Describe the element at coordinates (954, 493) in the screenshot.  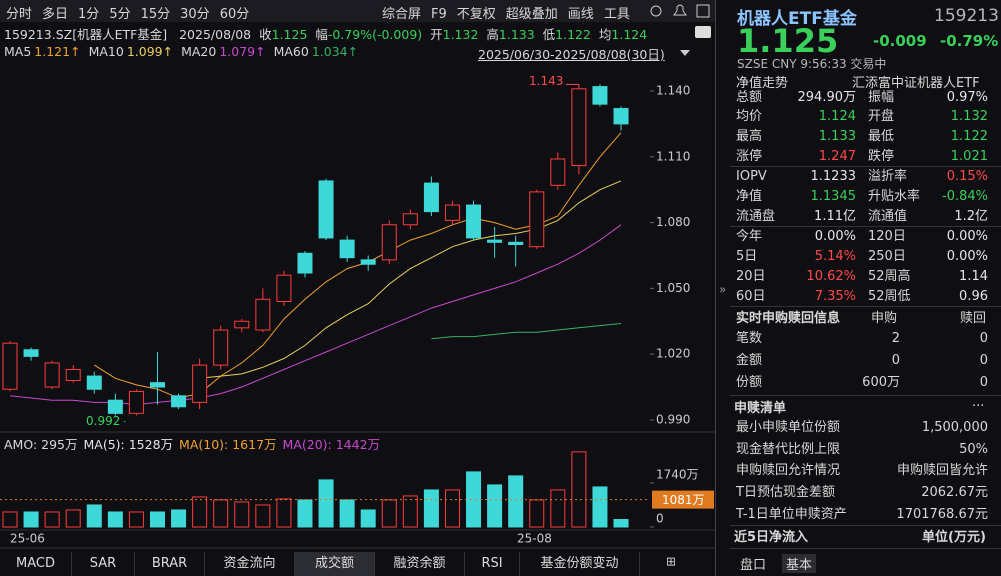
I see `value: 2062.67元` at that location.